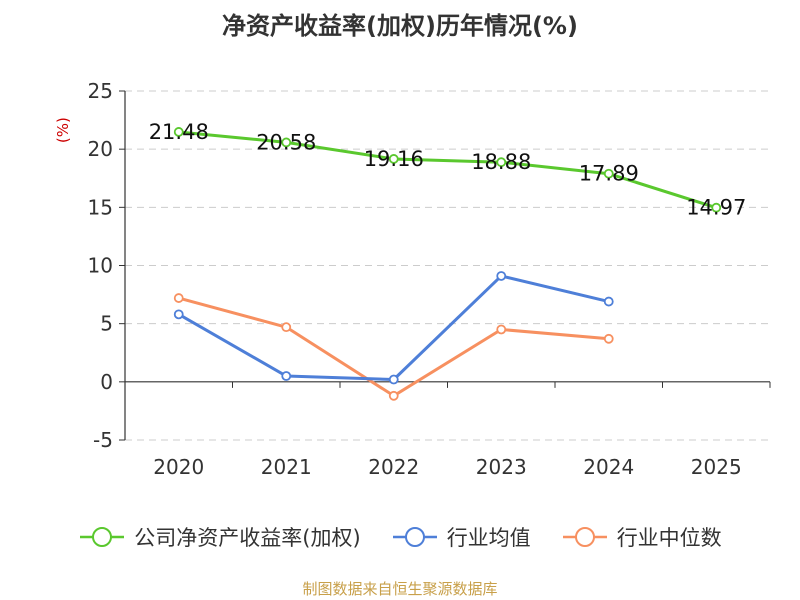 The height and width of the screenshot is (600, 800). What do you see at coordinates (247, 538) in the screenshot?
I see `legend-label: 公司净资产收益率(加权)` at bounding box center [247, 538].